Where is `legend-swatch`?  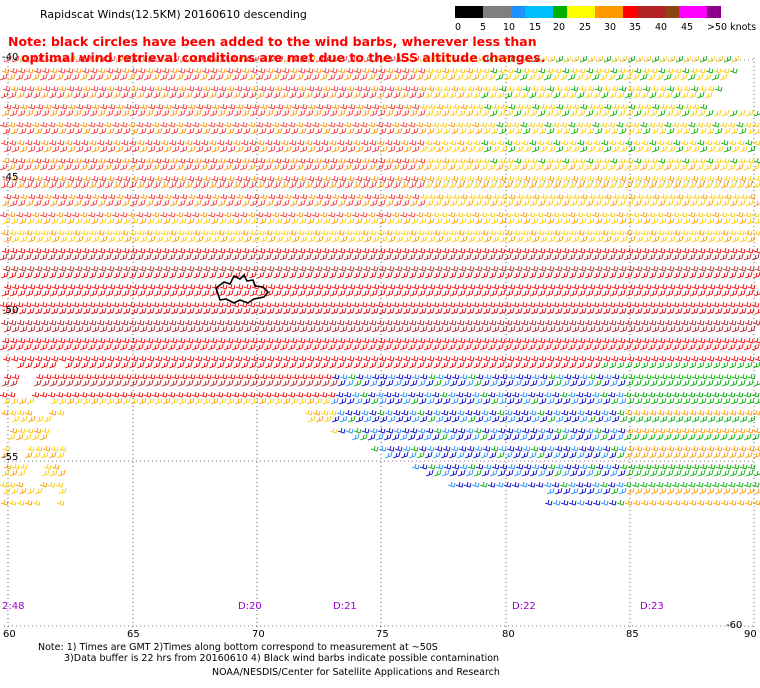
legend-swatch is located at coordinates (532, 12).